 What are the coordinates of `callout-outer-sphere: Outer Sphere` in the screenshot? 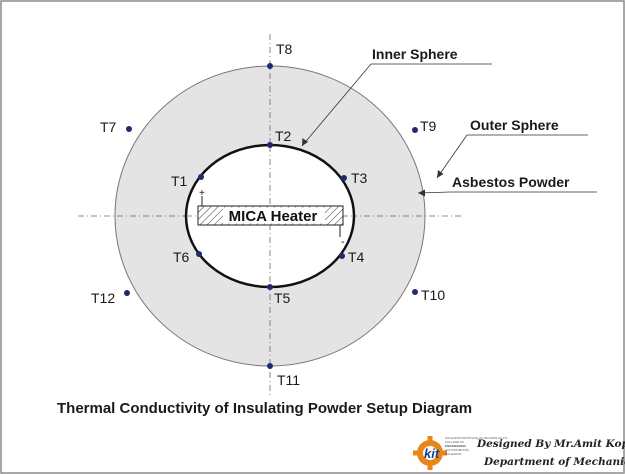 It's located at (512, 148).